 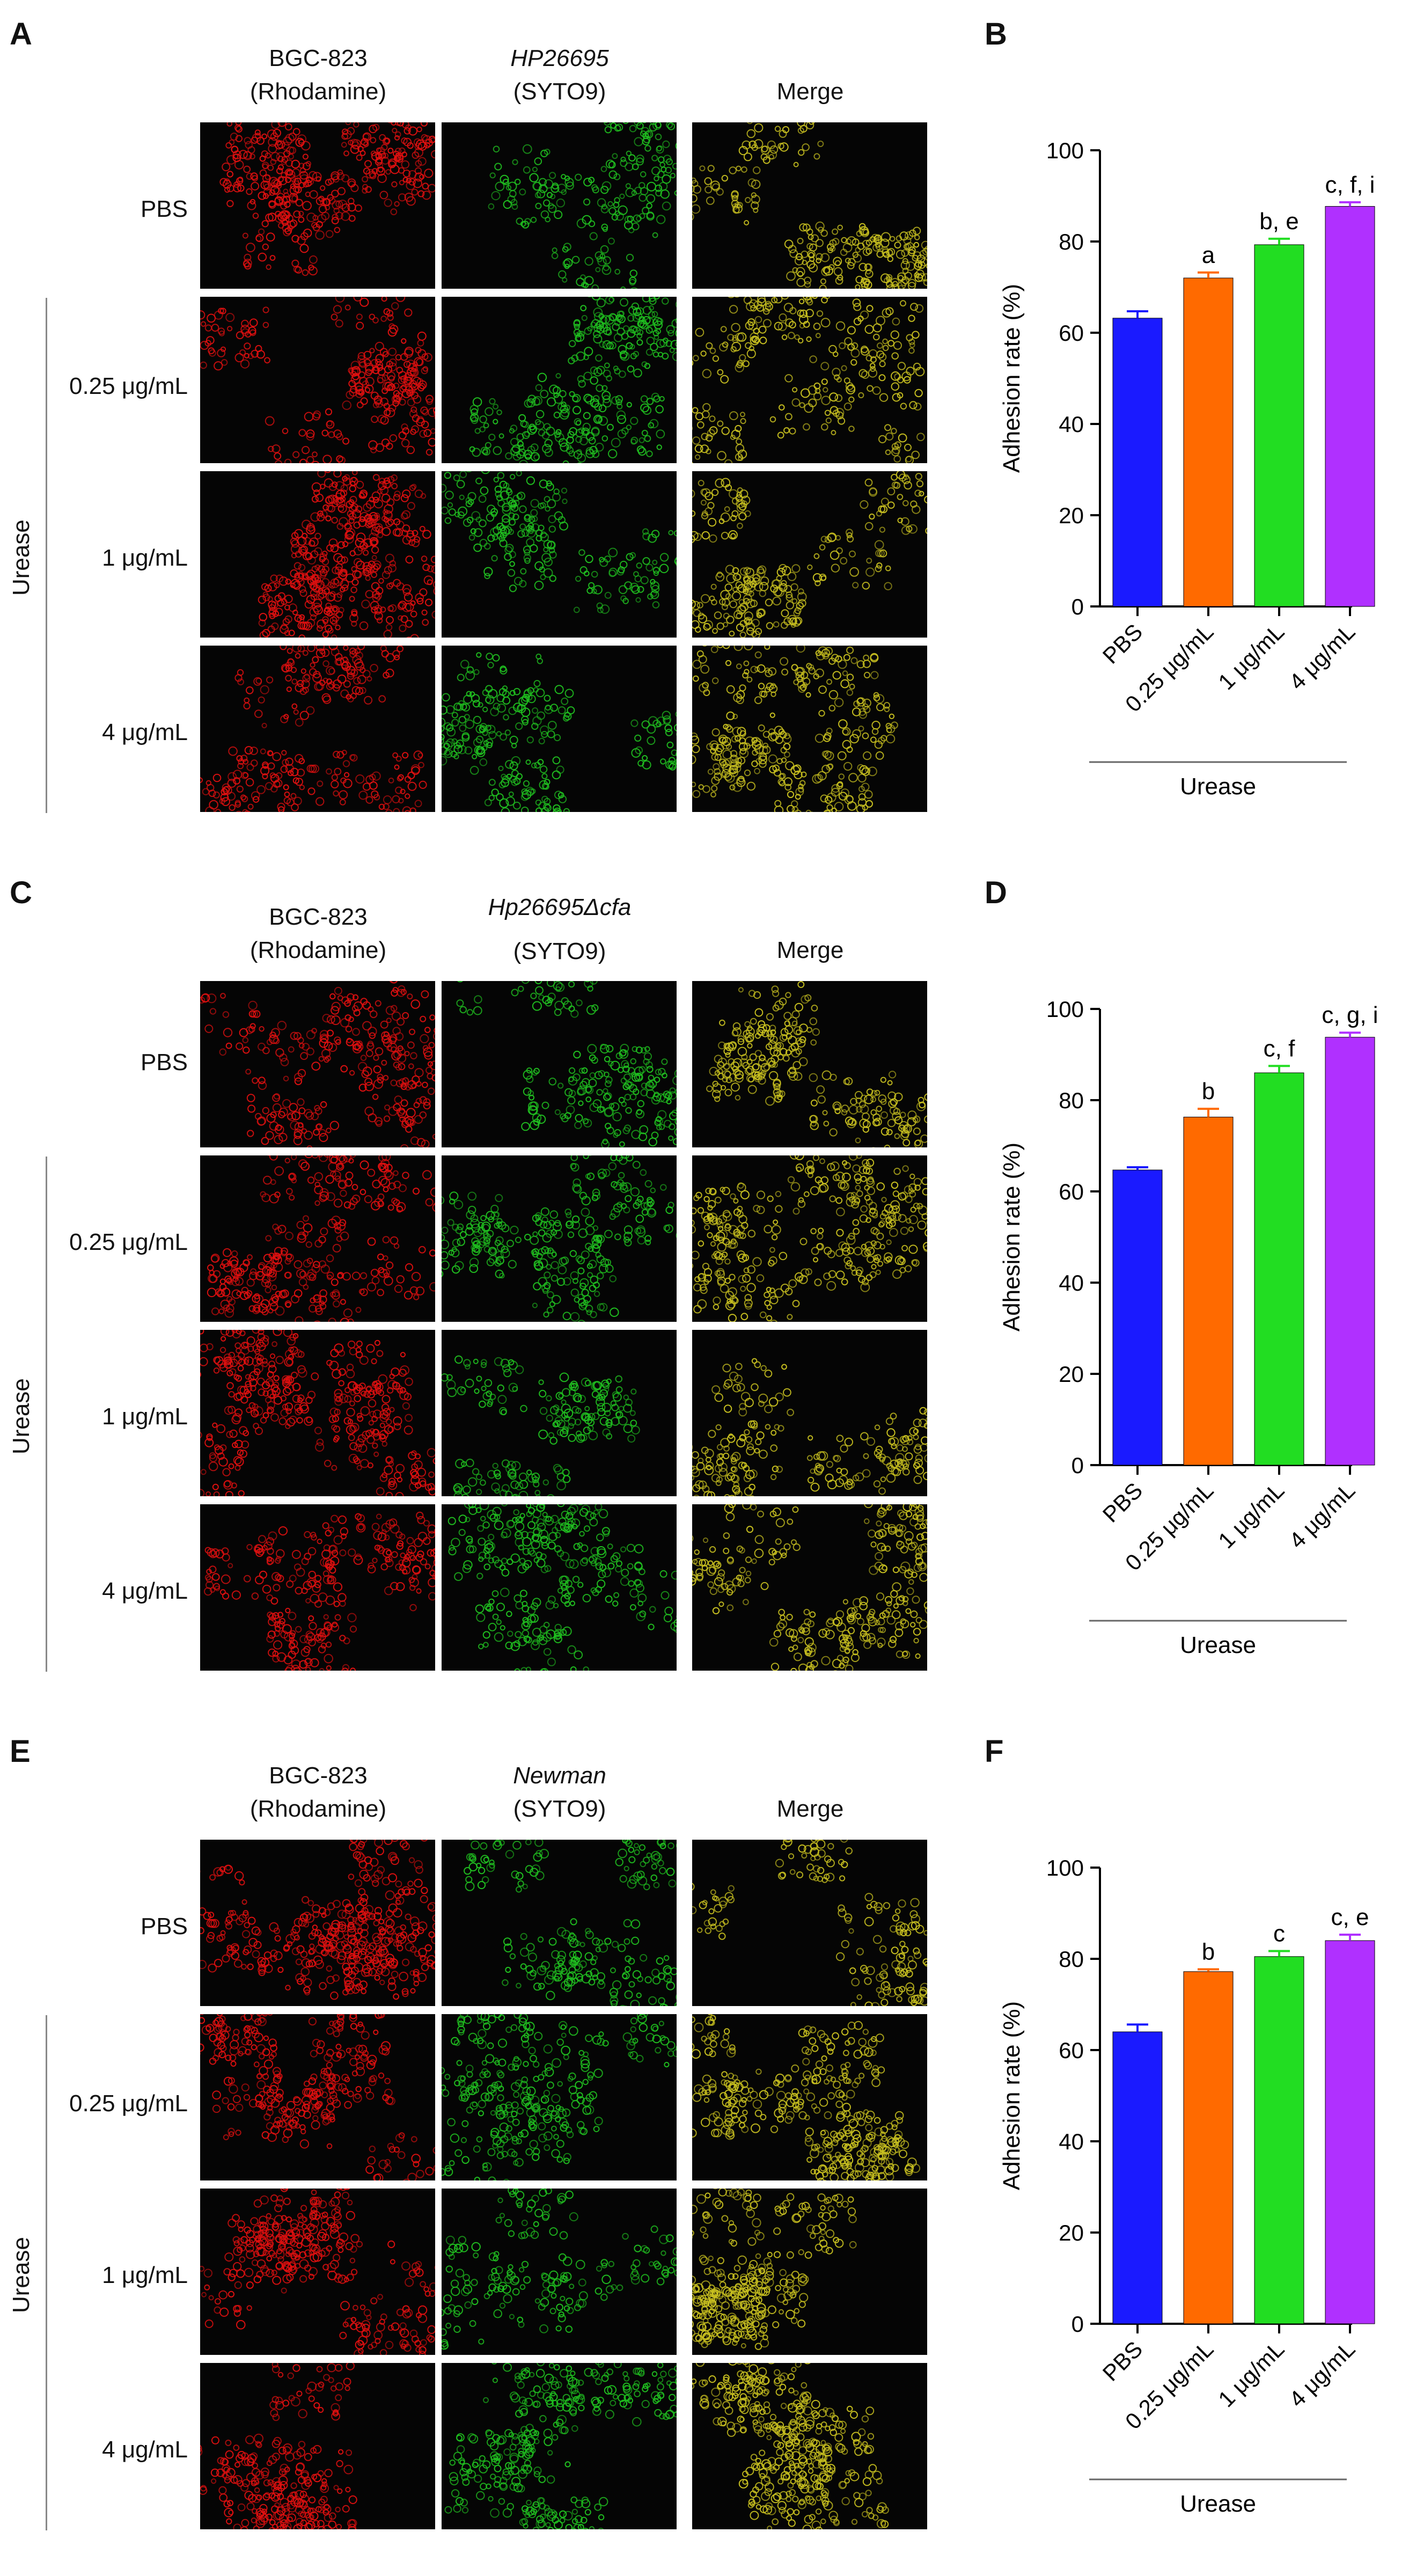 What do you see at coordinates (1350, 1917) in the screenshot?
I see `significance-label-4: c, e` at bounding box center [1350, 1917].